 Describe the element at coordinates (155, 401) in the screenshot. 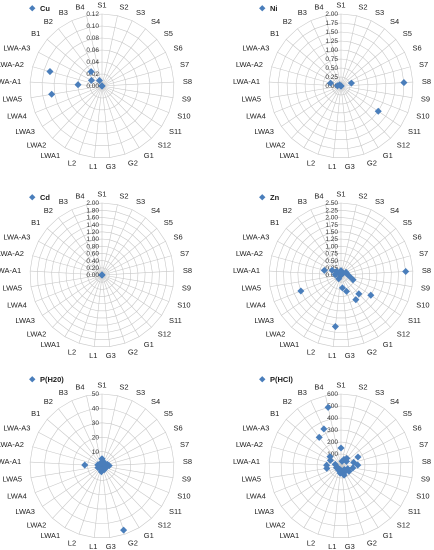

I see `category-label: S4` at that location.